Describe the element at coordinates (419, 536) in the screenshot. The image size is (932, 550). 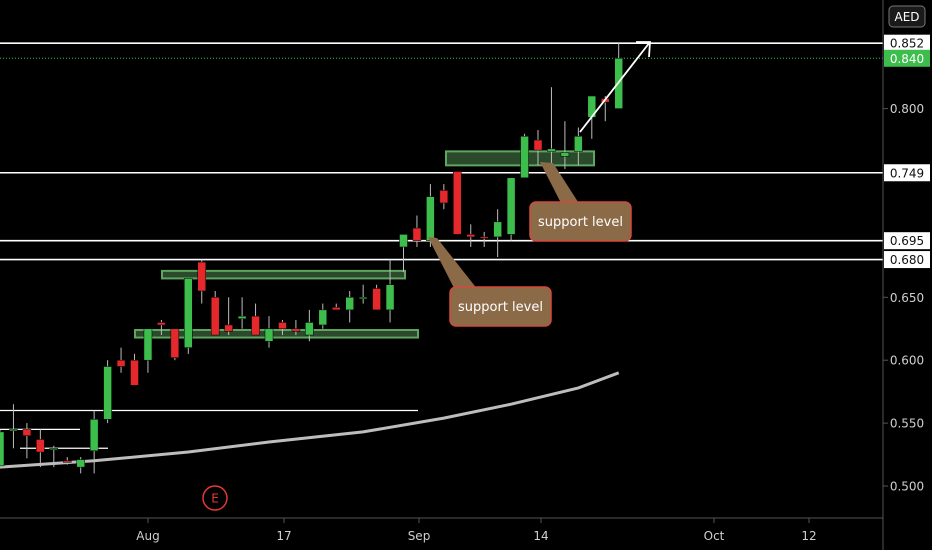
I see `time-tick-label: Sep` at that location.